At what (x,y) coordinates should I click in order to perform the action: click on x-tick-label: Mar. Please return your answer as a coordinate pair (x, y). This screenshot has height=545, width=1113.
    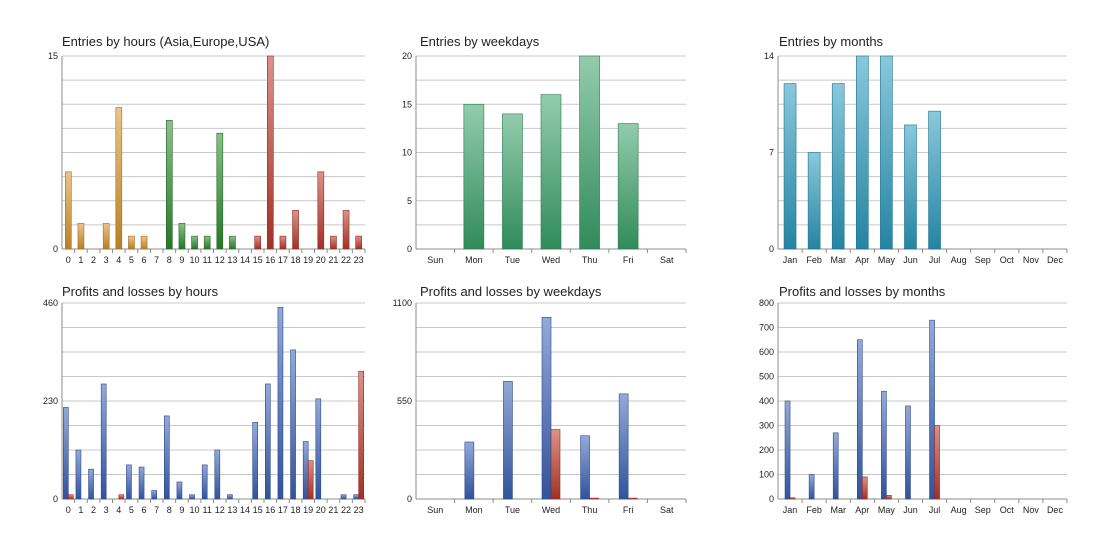
    Looking at the image, I should click on (838, 510).